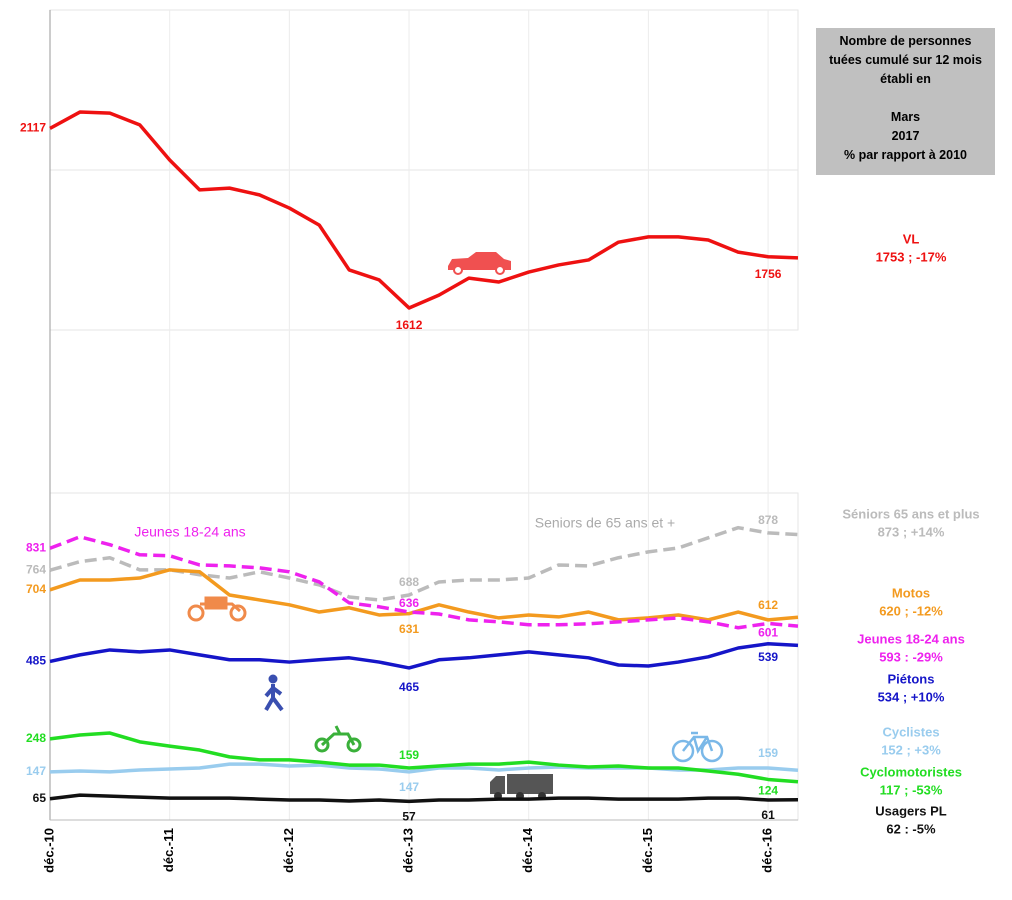  Describe the element at coordinates (911, 771) in the screenshot. I see `legend-name: Cyclomotoristes` at that location.